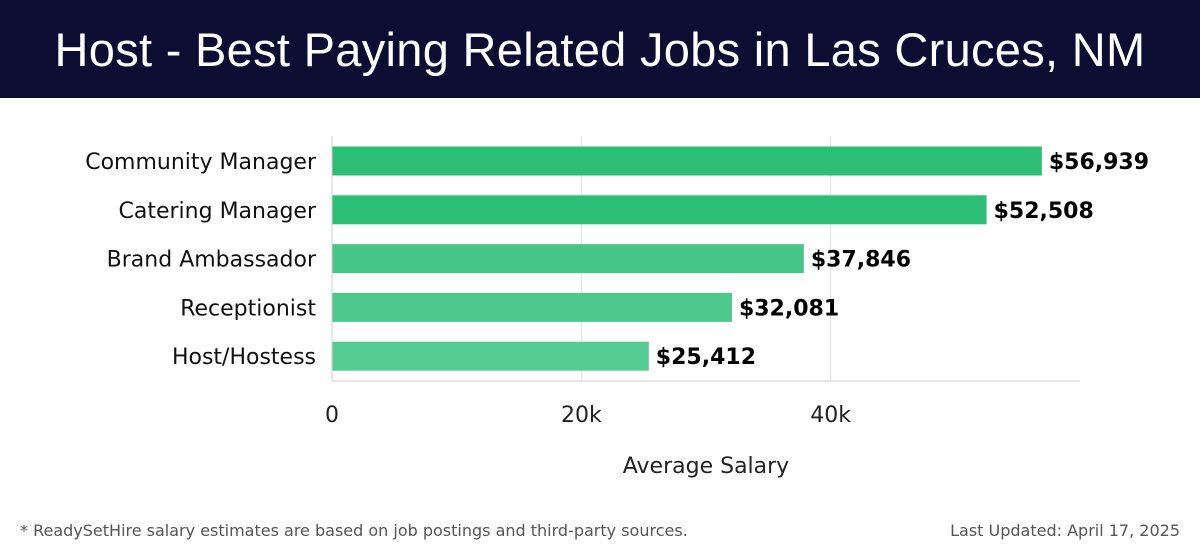 This screenshot has width=1200, height=558. I want to click on bar-value-label: $52,508, so click(1044, 211).